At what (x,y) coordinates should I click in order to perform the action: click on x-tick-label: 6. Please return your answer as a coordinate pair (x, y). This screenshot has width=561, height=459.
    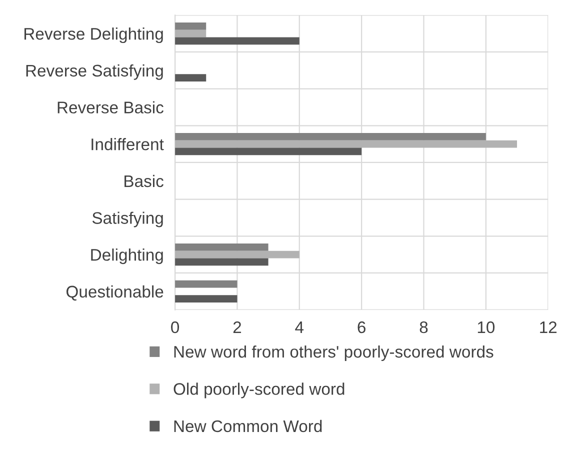
    Looking at the image, I should click on (362, 327).